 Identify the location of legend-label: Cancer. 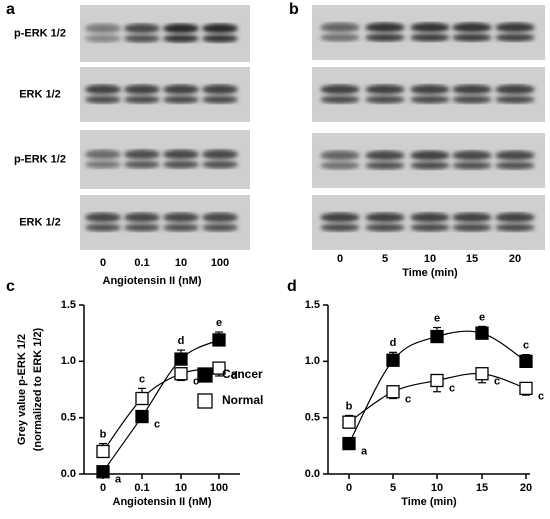
(242, 374).